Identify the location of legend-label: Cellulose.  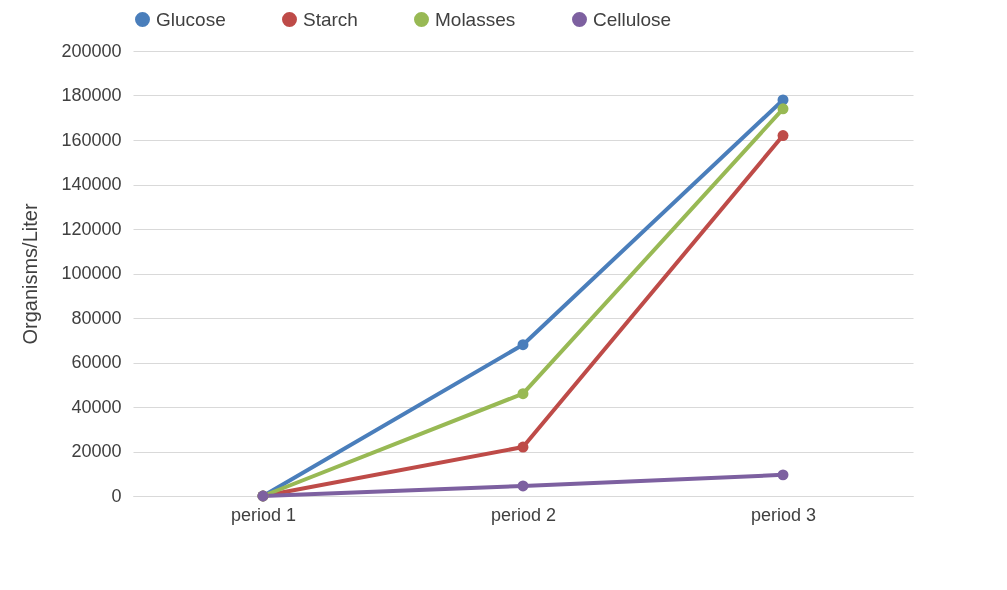
(632, 19).